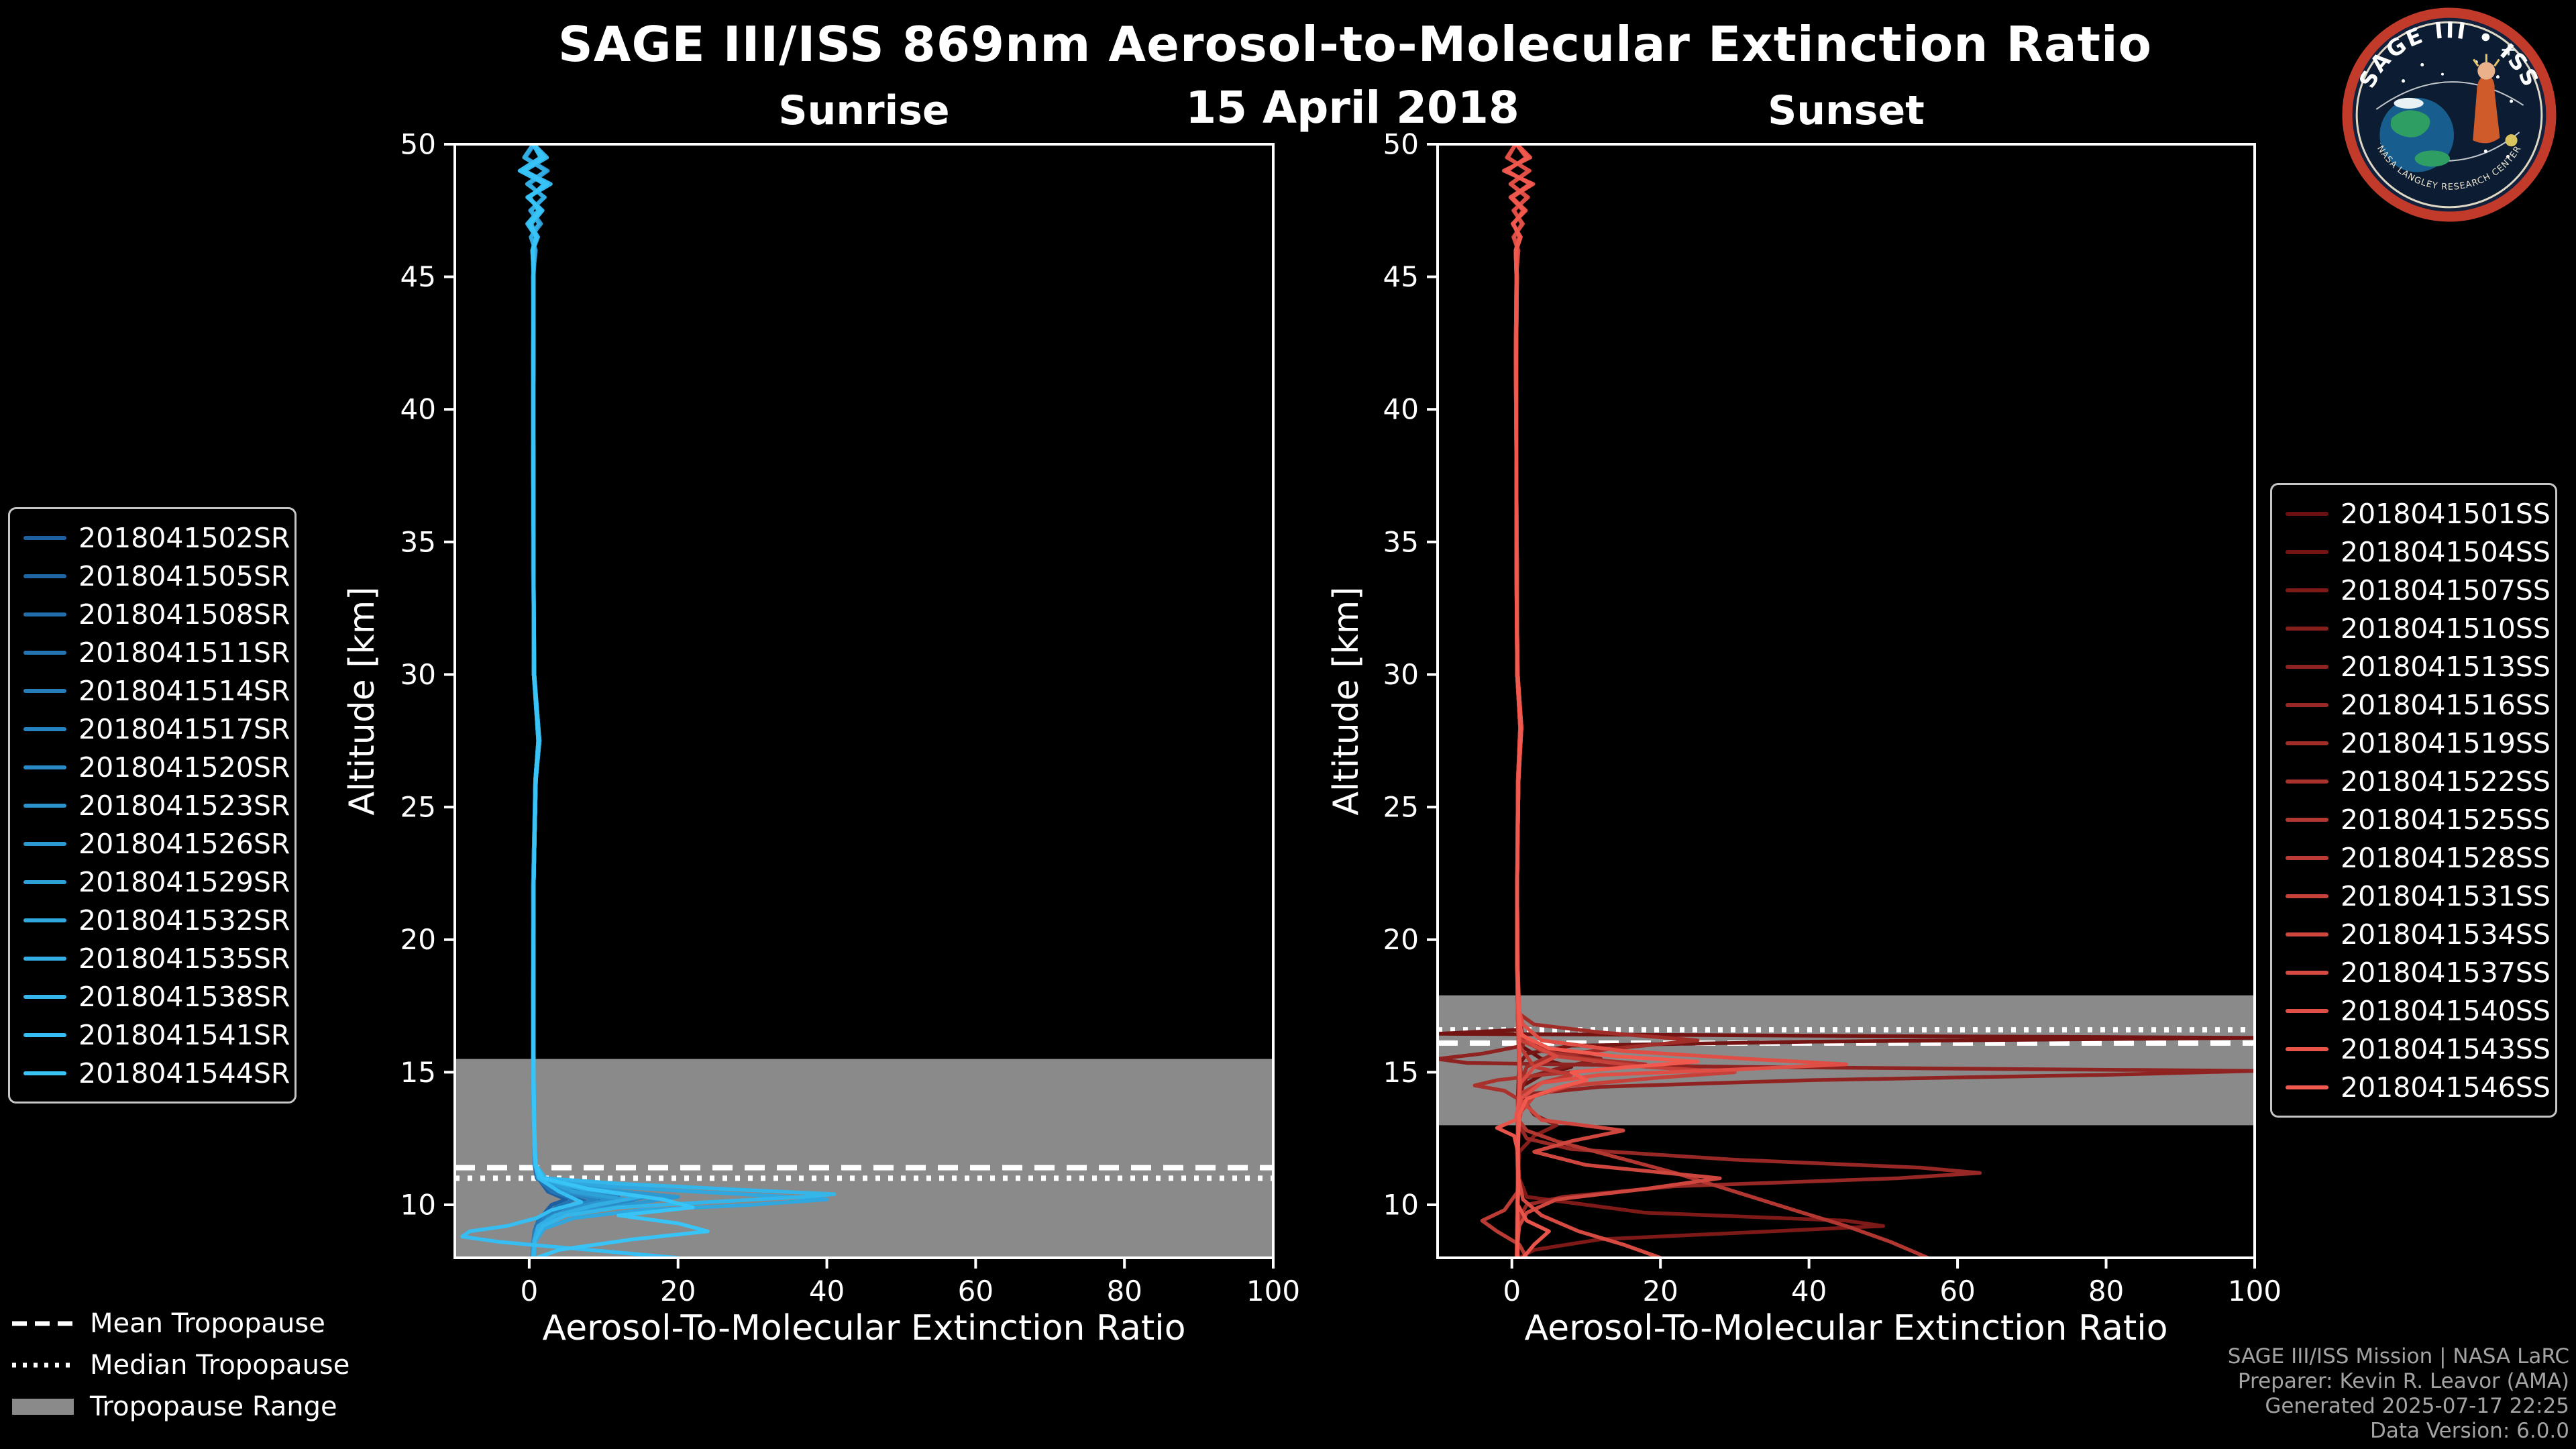 This screenshot has width=2576, height=1449. I want to click on legend-item: 2018041514SR, so click(152, 691).